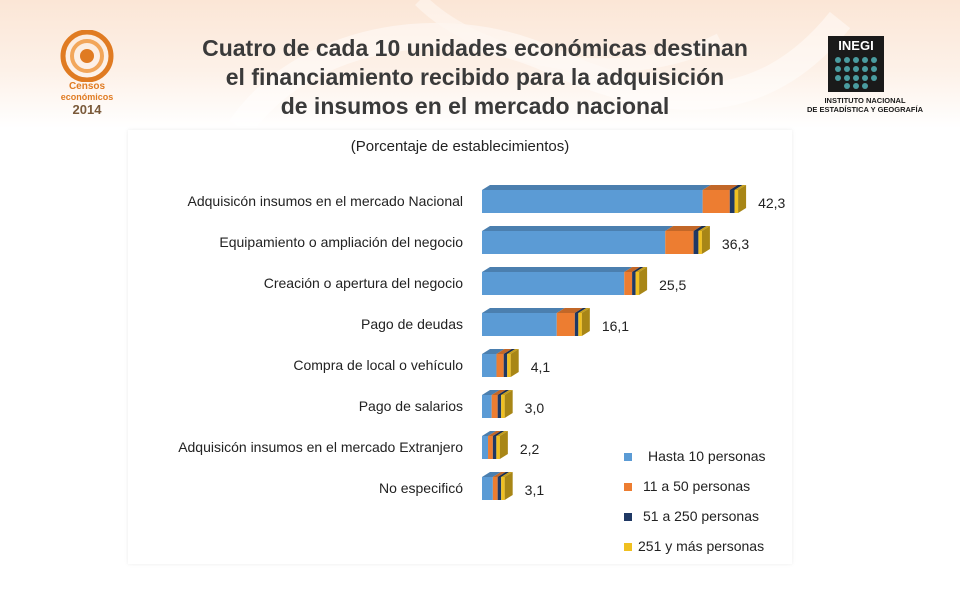  What do you see at coordinates (421, 488) in the screenshot?
I see `category-label-7: No especificó` at bounding box center [421, 488].